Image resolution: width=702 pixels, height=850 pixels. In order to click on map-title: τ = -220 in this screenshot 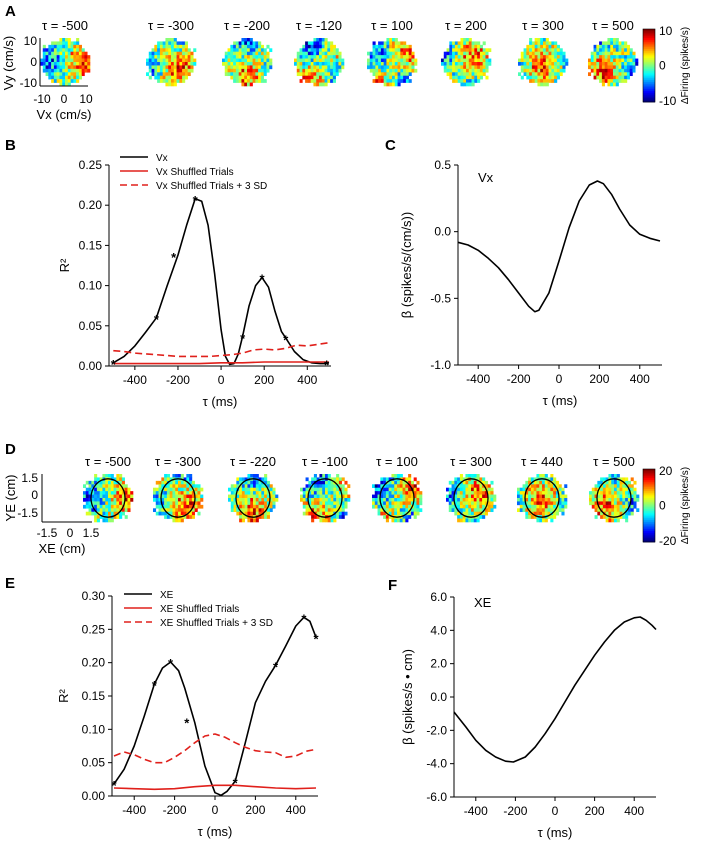, I will do `click(253, 461)`.